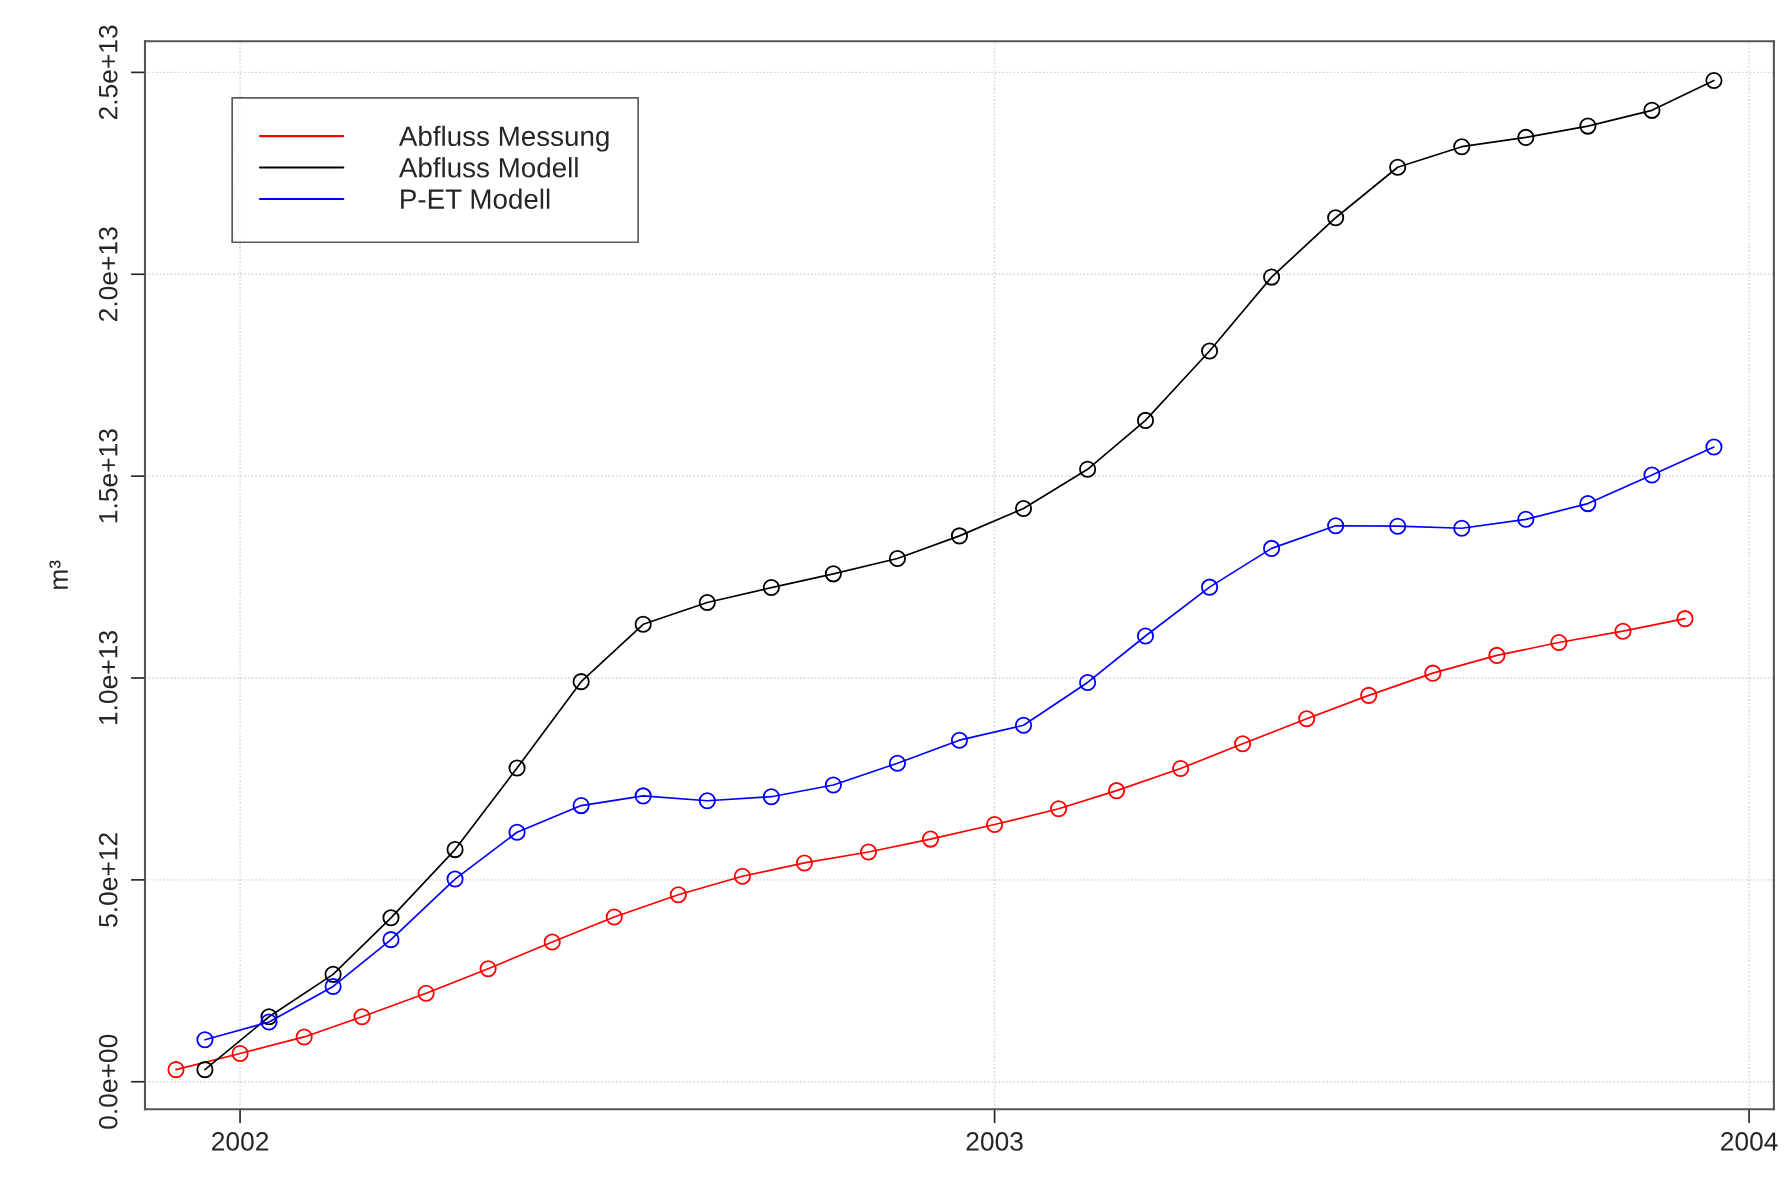 Image resolution: width=1790 pixels, height=1180 pixels. I want to click on y-tick-label: 1.5e+13, so click(108, 476).